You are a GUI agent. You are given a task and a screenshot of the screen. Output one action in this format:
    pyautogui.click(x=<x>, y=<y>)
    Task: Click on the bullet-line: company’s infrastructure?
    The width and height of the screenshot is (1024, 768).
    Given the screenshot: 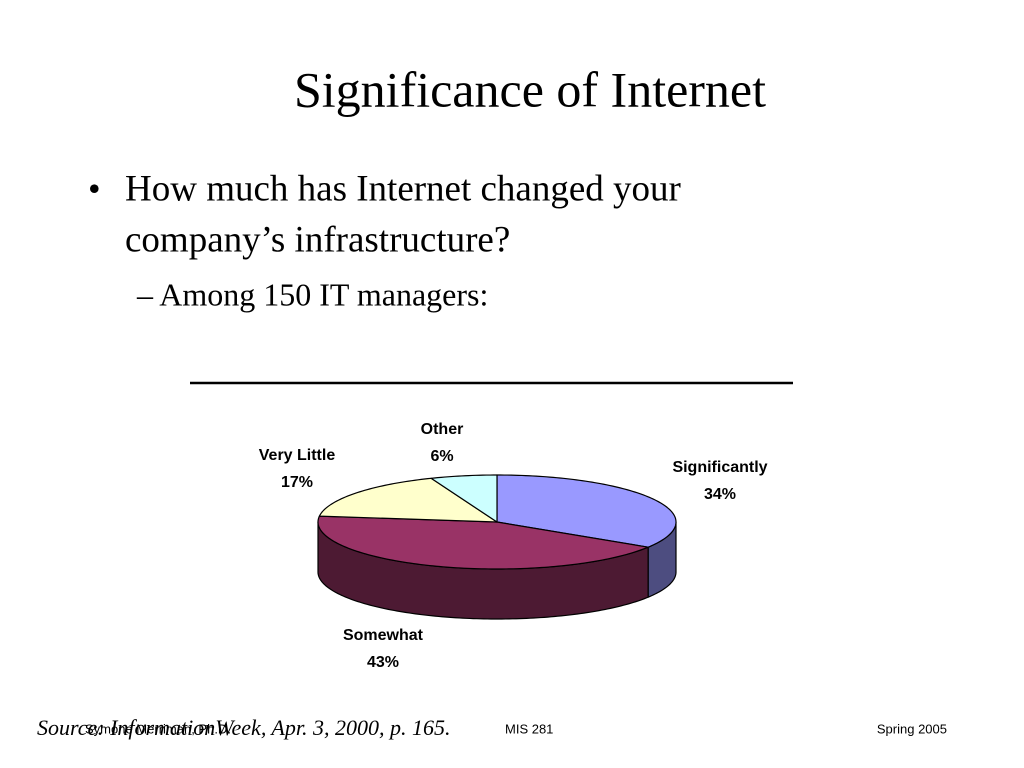 What is the action you would take?
    pyautogui.click(x=317, y=239)
    